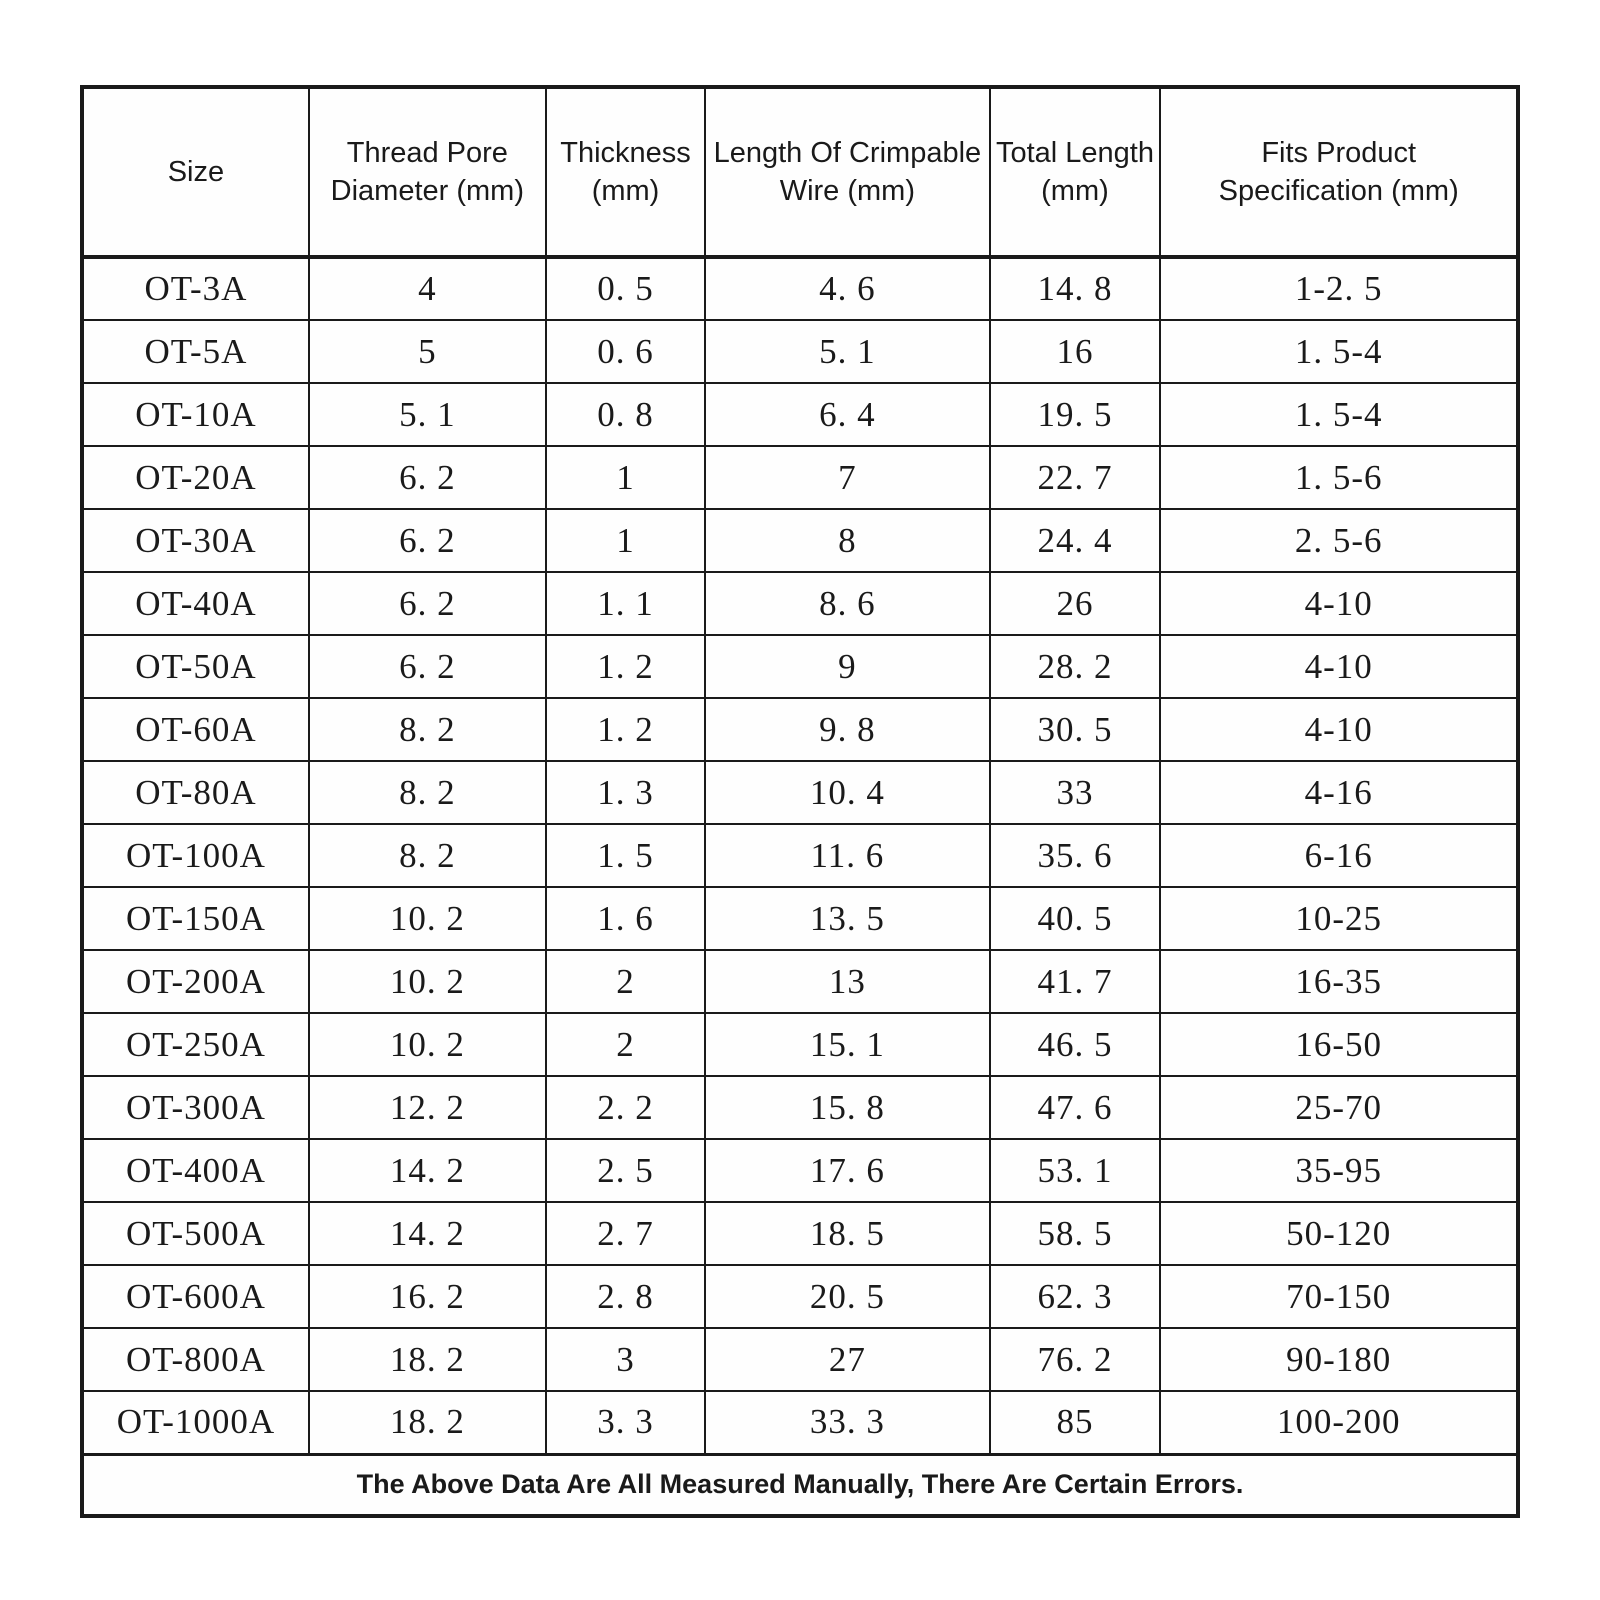 The height and width of the screenshot is (1600, 1600). I want to click on size-cell: OT-20A, so click(195, 477).